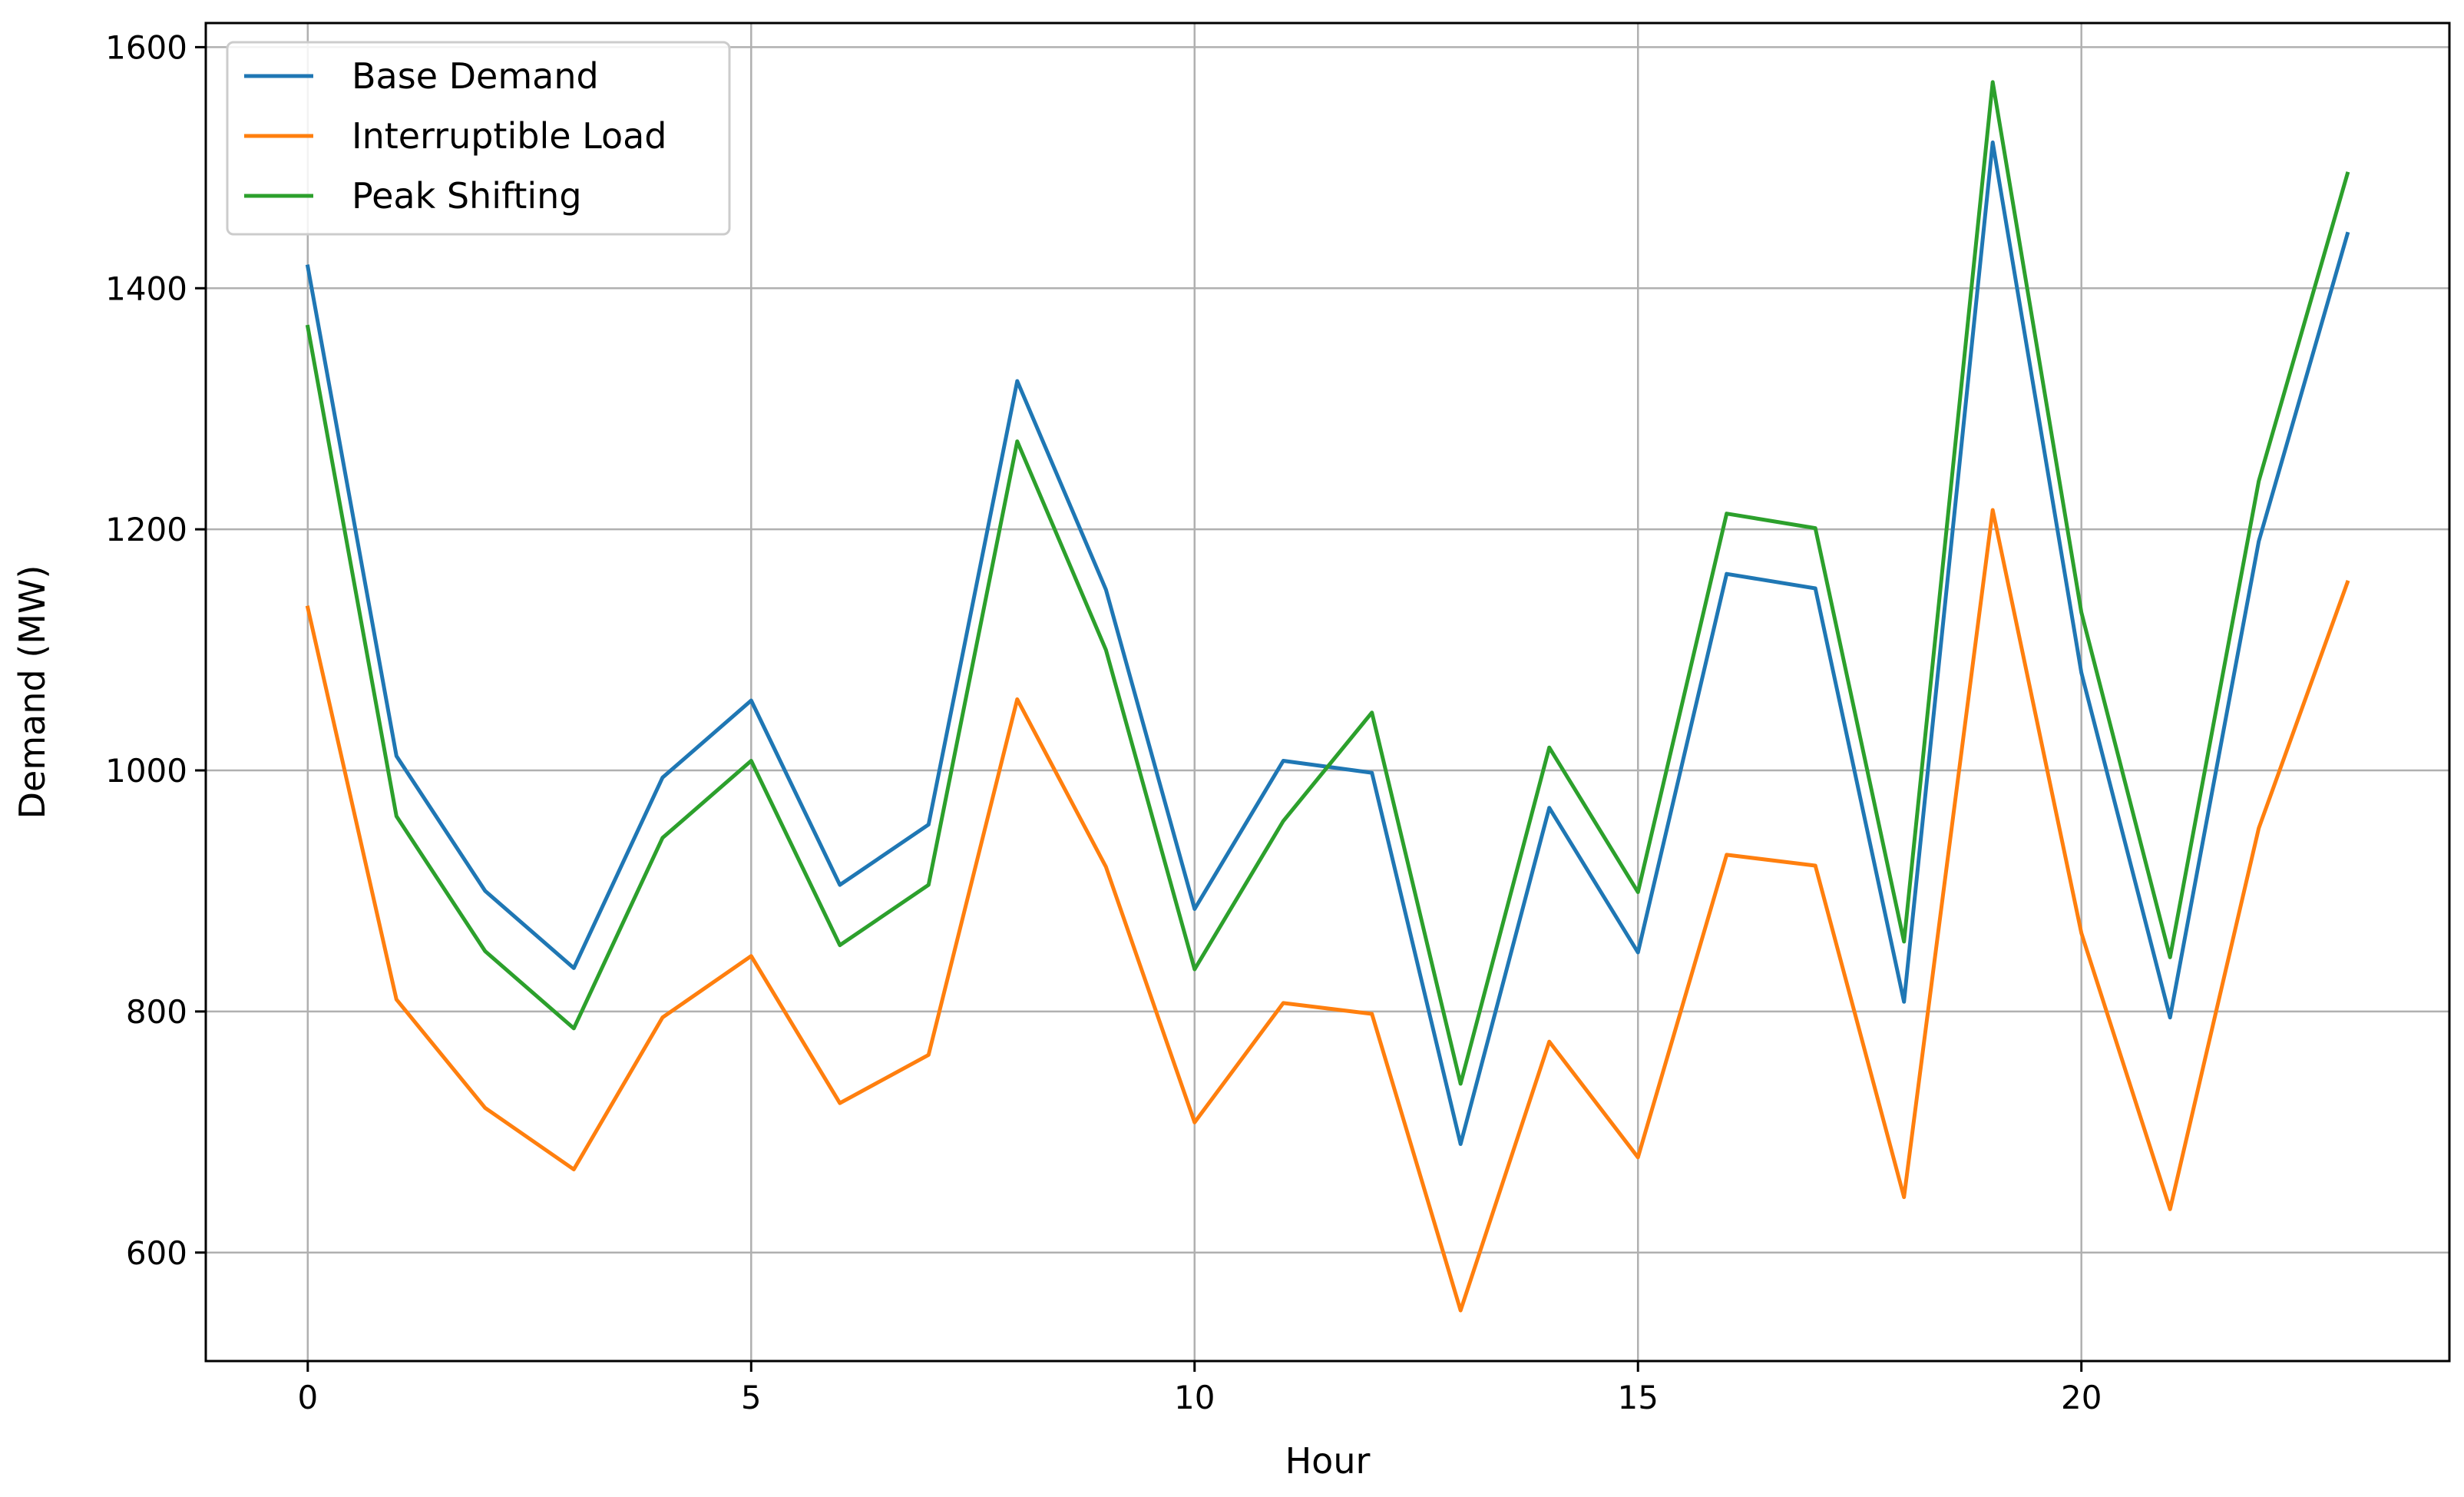 This screenshot has height=1497, width=2464. I want to click on y-tick-label-1: 800, so click(156, 1012).